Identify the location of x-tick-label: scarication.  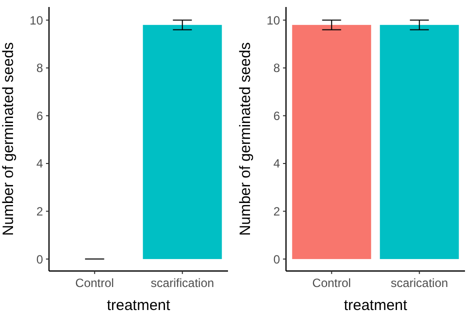
(419, 283).